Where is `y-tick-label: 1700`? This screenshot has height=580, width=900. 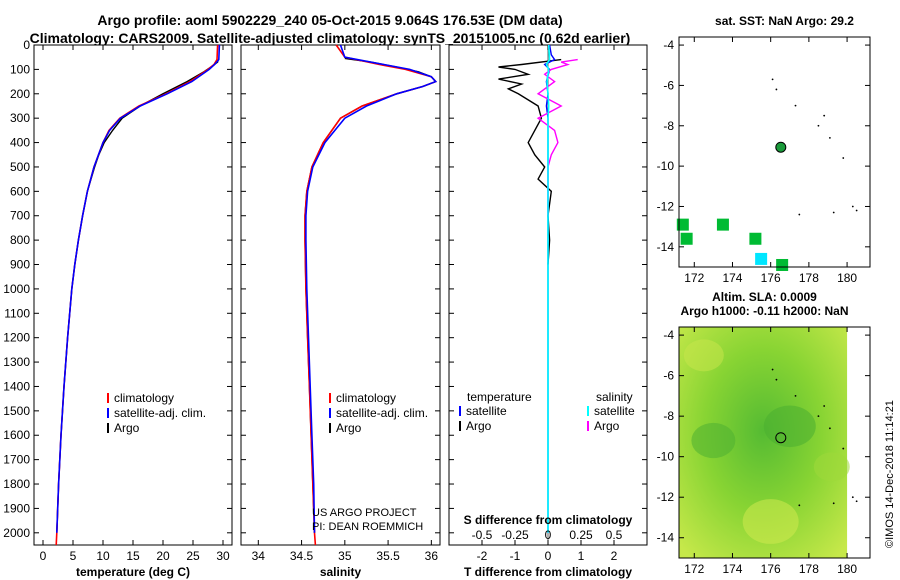 y-tick-label: 1700 is located at coordinates (16, 460).